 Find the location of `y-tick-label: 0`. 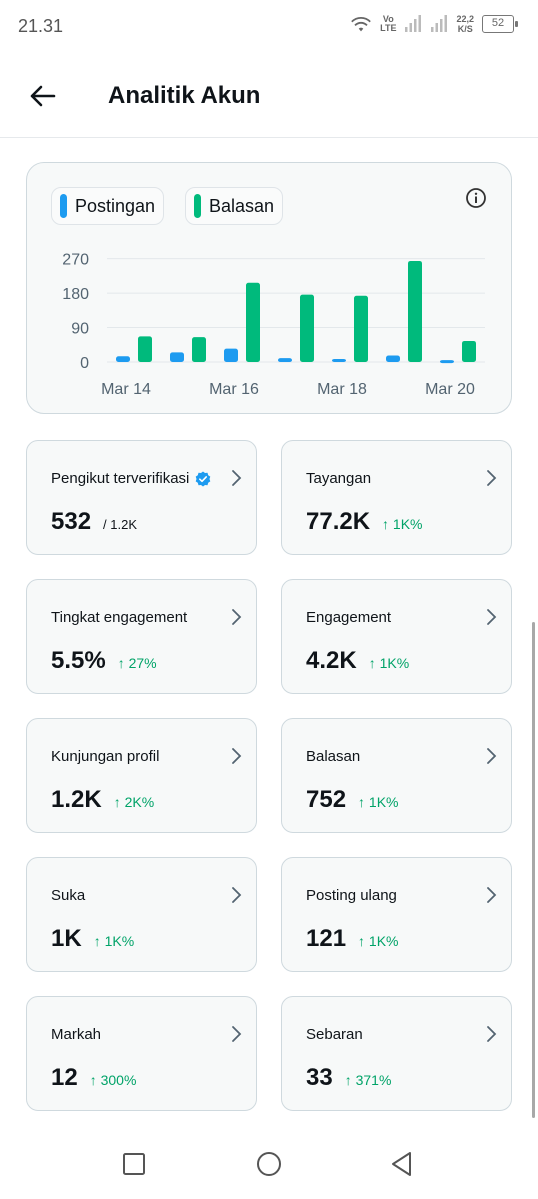

y-tick-label: 0 is located at coordinates (84, 363).